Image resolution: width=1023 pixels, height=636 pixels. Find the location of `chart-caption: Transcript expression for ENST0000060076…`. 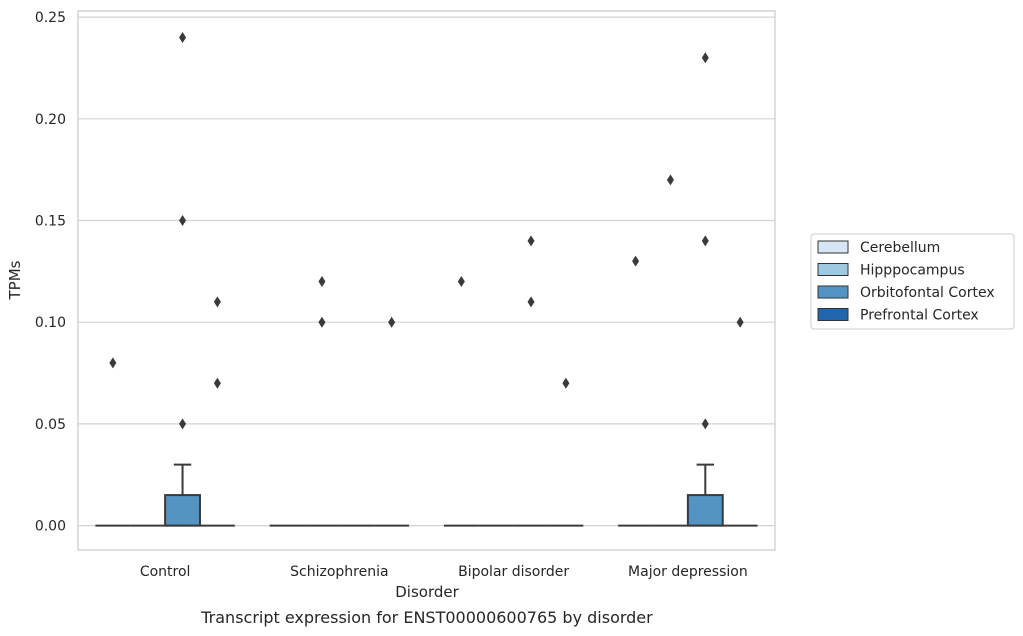

chart-caption: Transcript expression for ENST0000060076… is located at coordinates (426, 617).